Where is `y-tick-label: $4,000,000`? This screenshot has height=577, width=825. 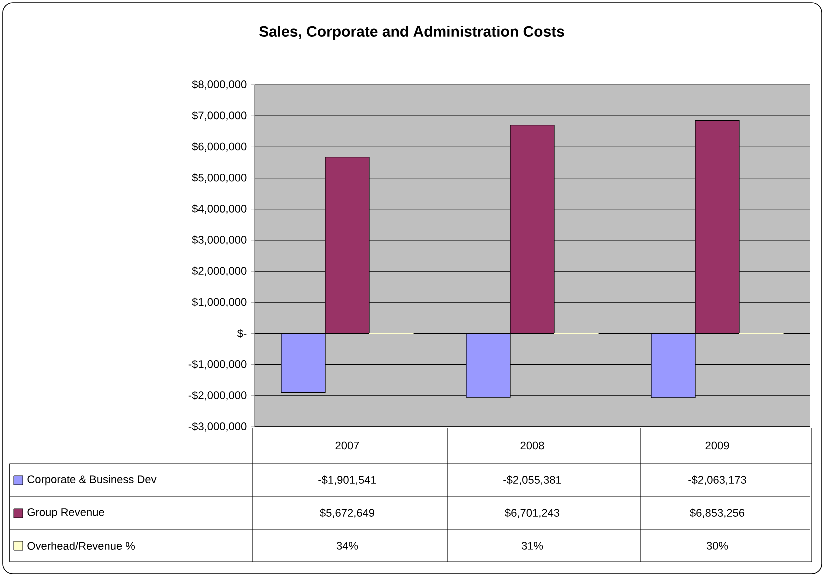 y-tick-label: $4,000,000 is located at coordinates (219, 209).